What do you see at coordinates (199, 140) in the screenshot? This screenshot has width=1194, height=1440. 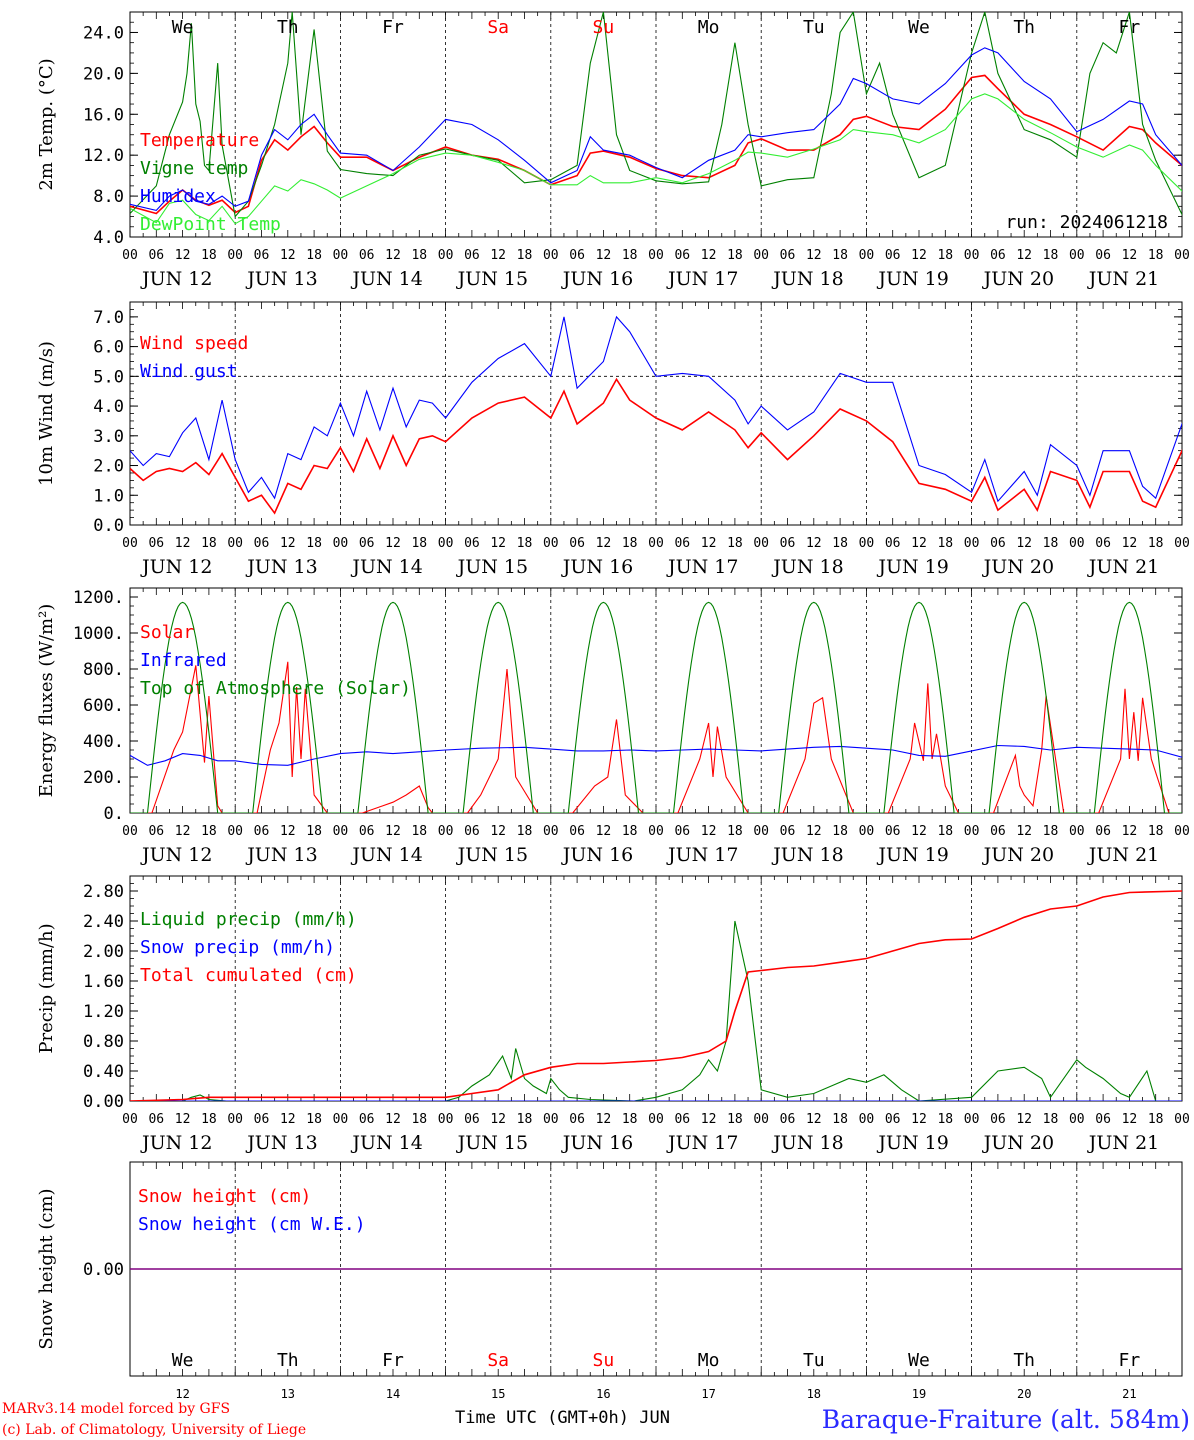 I see `legend-entry: Temperature` at bounding box center [199, 140].